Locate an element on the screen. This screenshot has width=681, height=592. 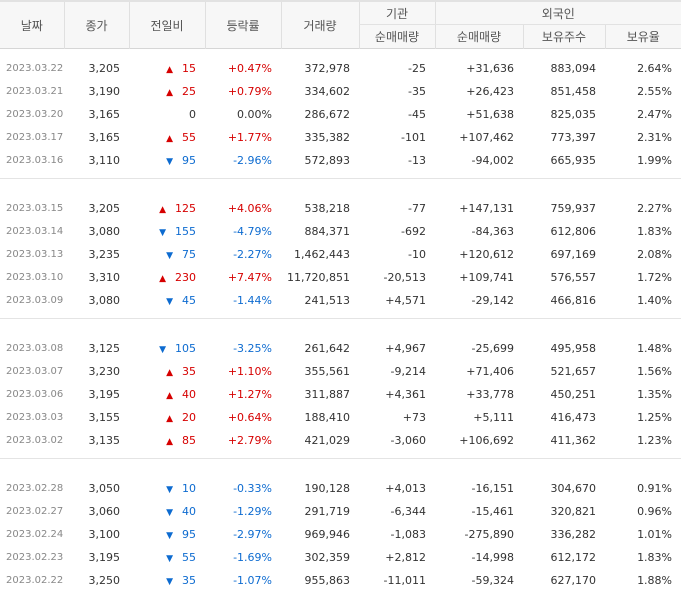
foreign-net-cell: +107,462 is located at coordinates (479, 137).